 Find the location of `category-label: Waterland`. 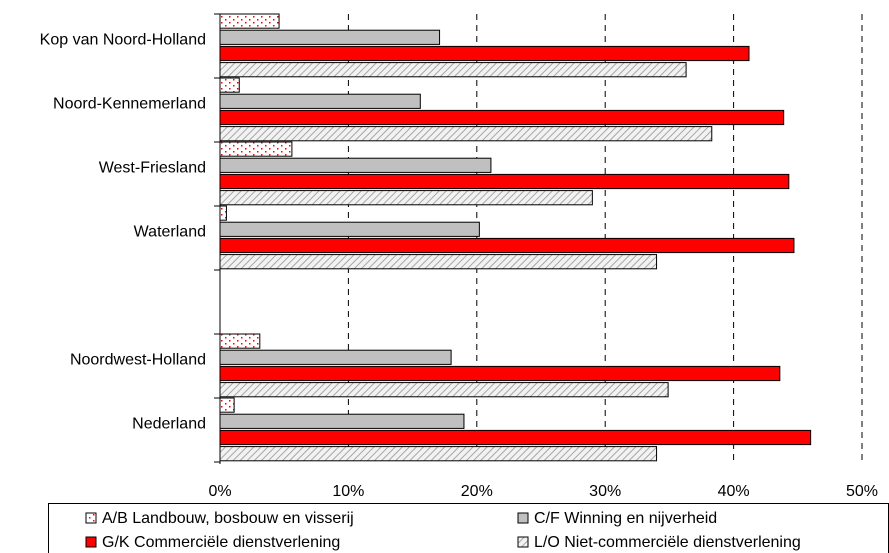

category-label: Waterland is located at coordinates (170, 231).